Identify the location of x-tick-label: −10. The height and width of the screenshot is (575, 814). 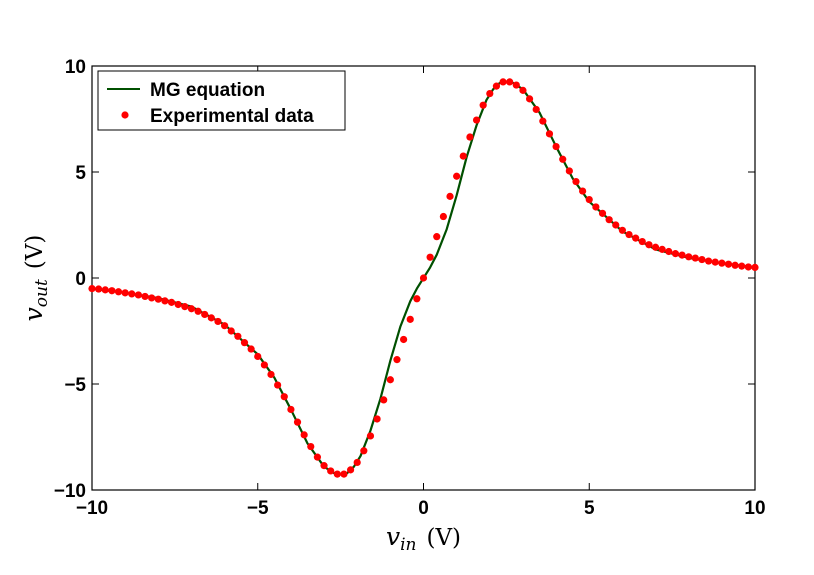
(92, 508).